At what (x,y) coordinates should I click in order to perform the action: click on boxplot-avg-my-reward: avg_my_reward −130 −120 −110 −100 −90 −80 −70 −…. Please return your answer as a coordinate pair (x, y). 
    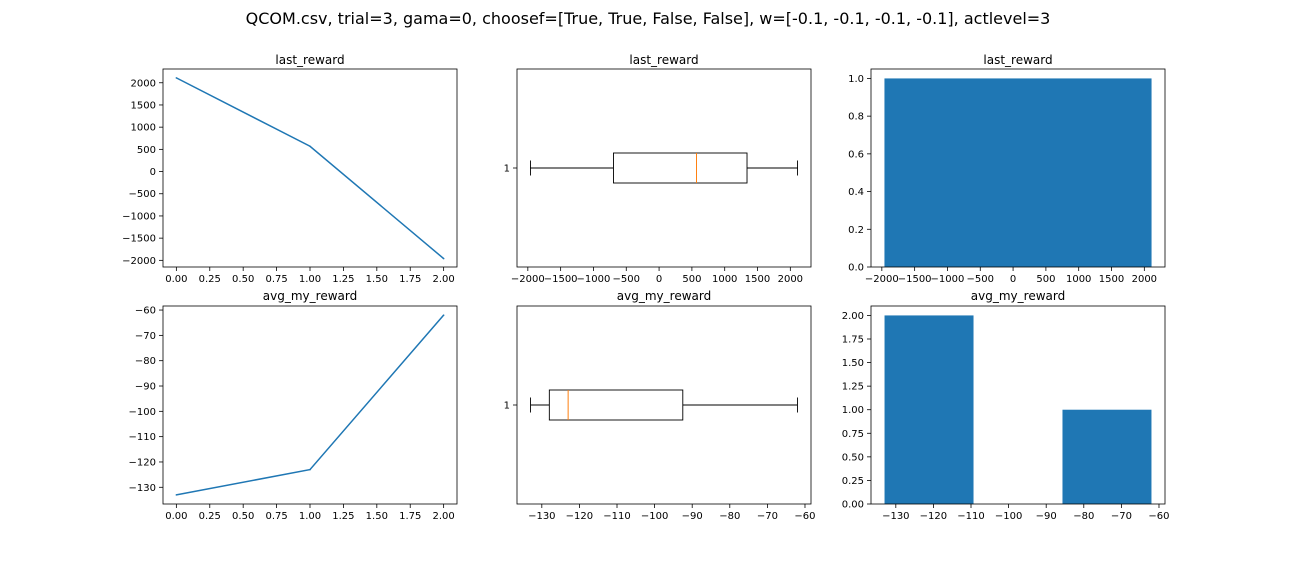
    Looking at the image, I should click on (660, 405).